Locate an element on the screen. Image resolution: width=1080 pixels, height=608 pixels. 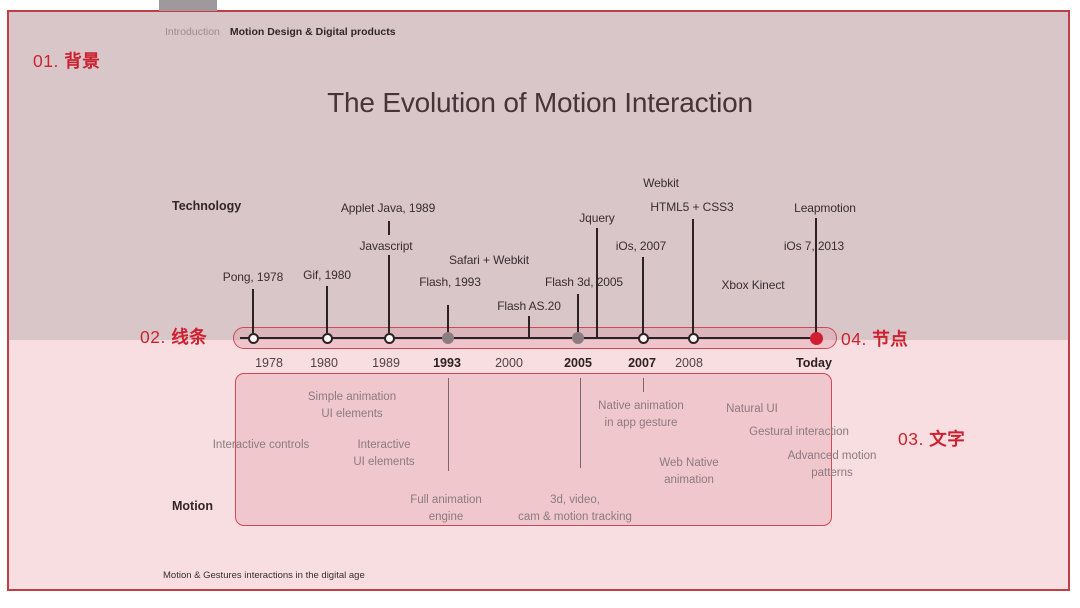
motion-label-line: animation is located at coordinates (689, 480).